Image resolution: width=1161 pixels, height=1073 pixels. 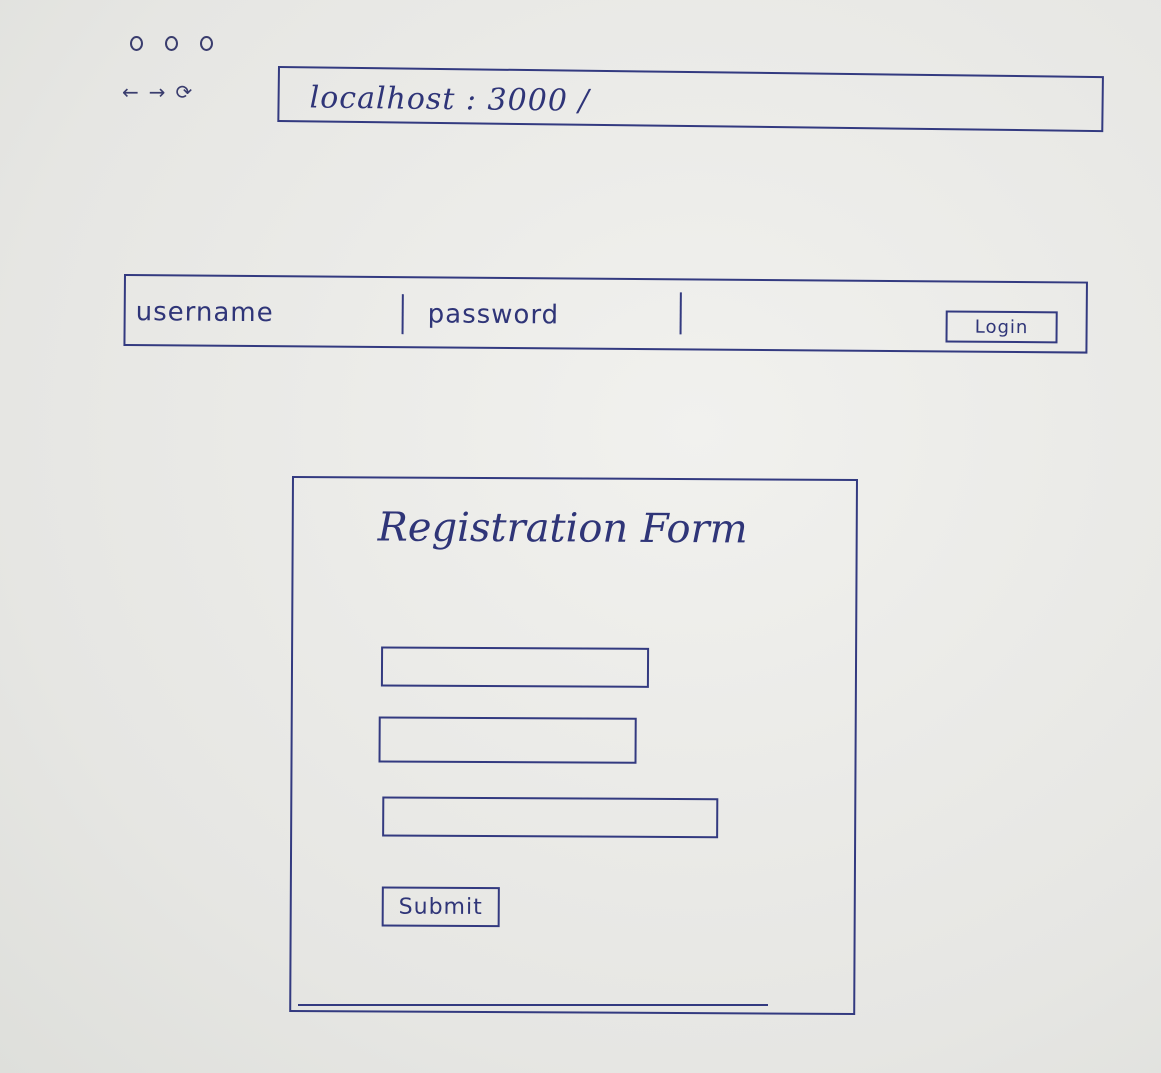 I want to click on minimize-window-icon, so click(x=171, y=43).